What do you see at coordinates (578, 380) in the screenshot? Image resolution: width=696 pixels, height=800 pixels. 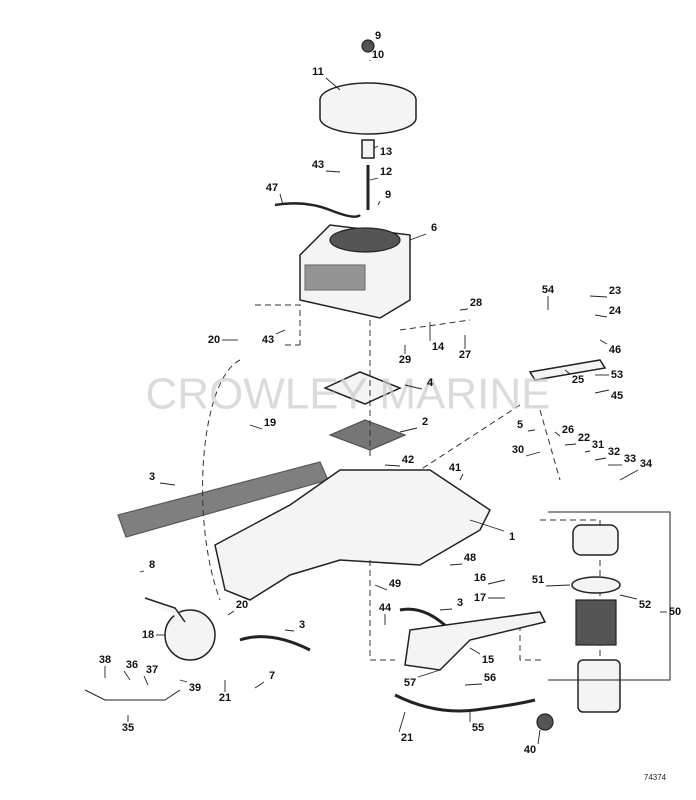 I see `callout-number: 25` at bounding box center [578, 380].